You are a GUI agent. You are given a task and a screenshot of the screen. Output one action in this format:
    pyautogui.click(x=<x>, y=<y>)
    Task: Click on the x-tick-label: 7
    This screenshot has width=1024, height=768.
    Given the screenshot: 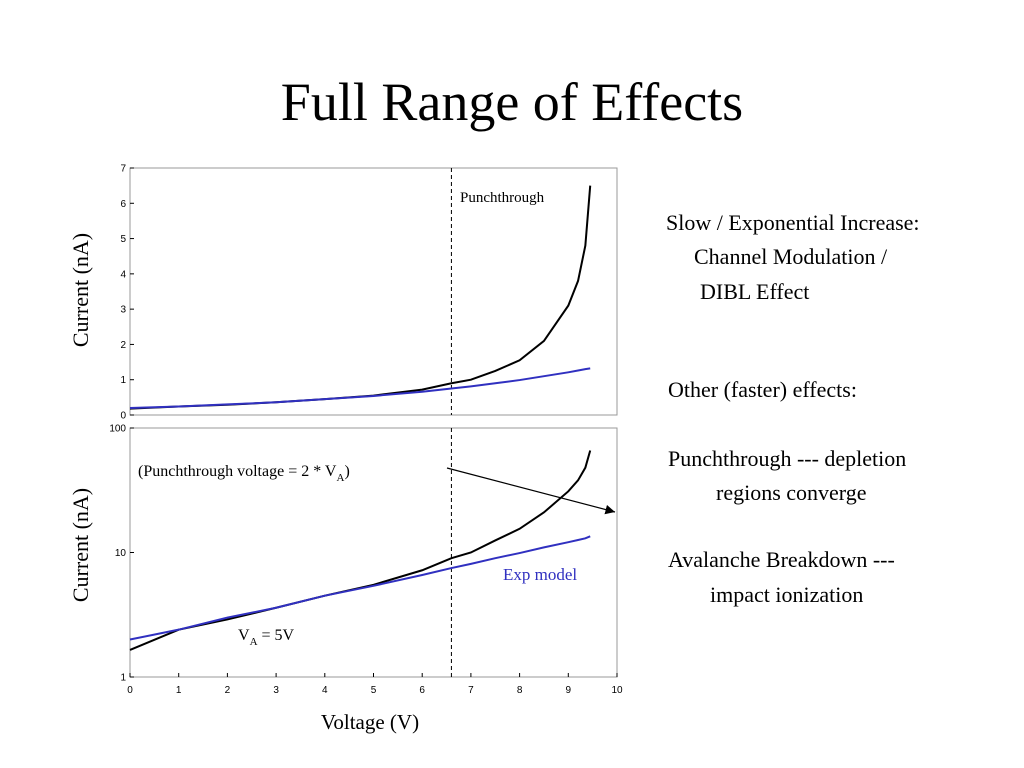 What is the action you would take?
    pyautogui.click(x=471, y=690)
    